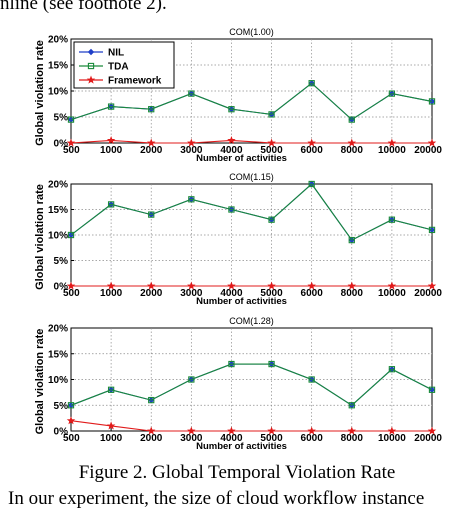  I want to click on paper-text-top: nline (see footnote 2)., so click(83, 7).